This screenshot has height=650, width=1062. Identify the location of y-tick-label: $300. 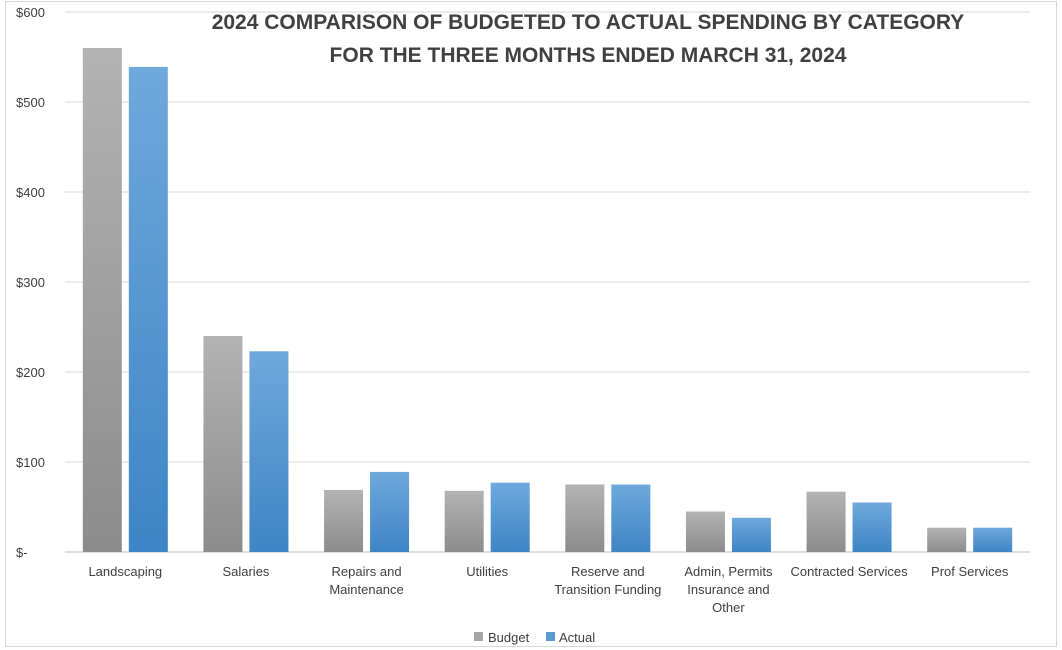
(30, 282).